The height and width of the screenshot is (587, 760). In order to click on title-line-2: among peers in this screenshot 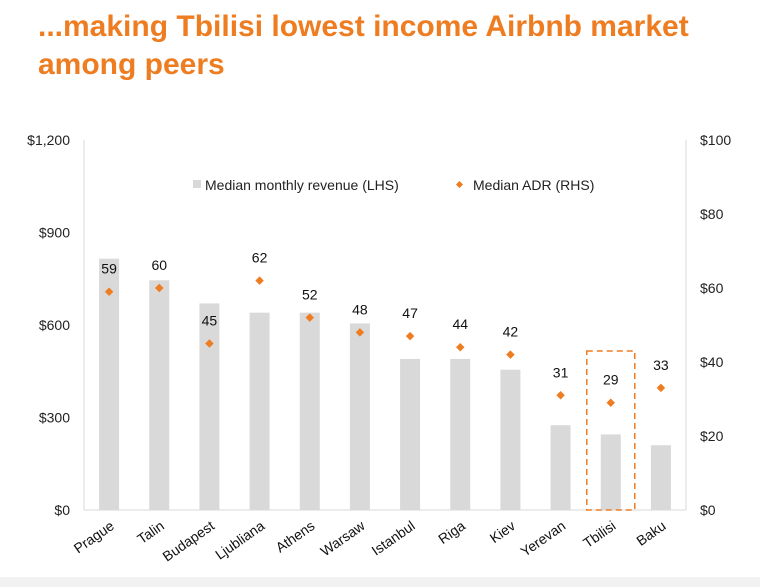, I will do `click(131, 64)`.